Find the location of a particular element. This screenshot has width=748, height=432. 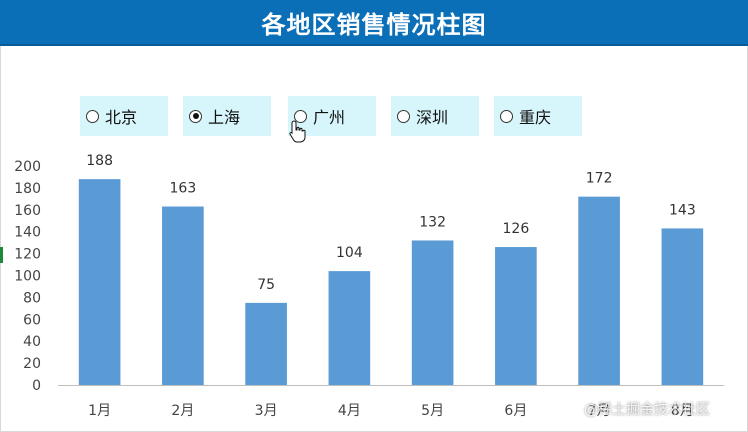

chart-title: 各地区销售情况柱图 is located at coordinates (374, 24).